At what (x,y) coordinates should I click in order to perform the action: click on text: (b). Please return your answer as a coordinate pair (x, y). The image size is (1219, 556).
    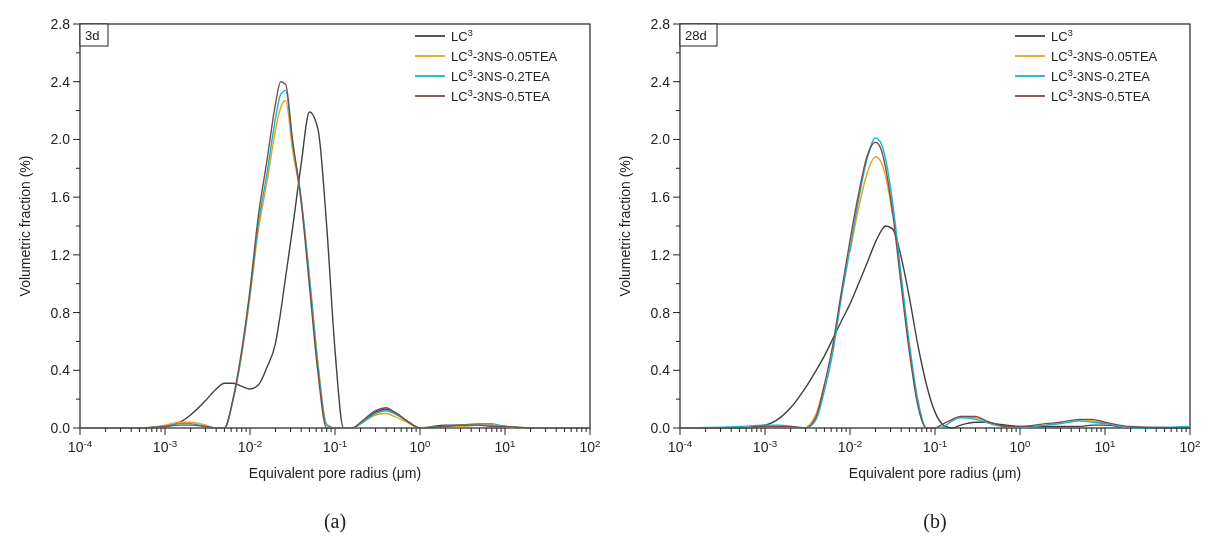
    Looking at the image, I should click on (935, 521).